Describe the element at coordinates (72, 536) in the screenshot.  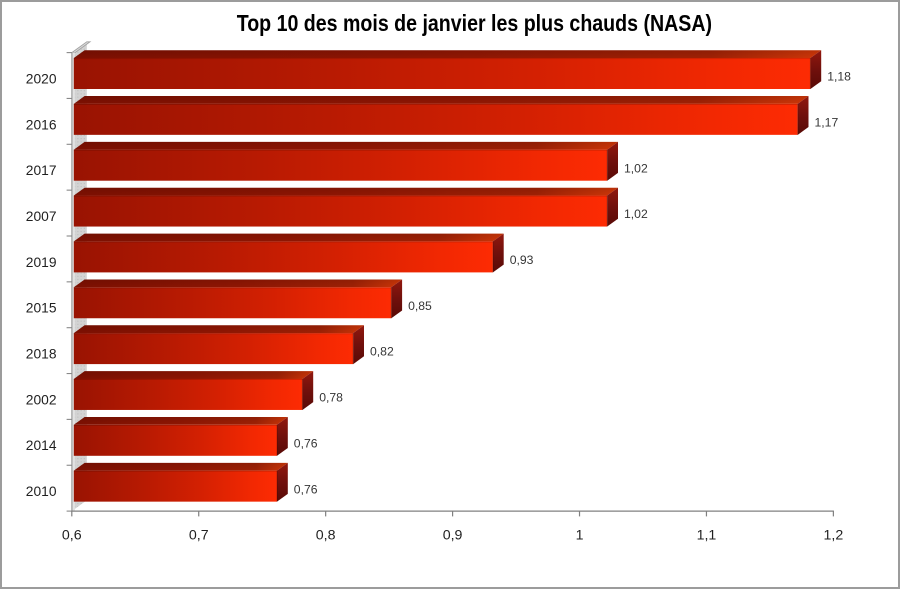
I see `svg-text: 0,6` at that location.